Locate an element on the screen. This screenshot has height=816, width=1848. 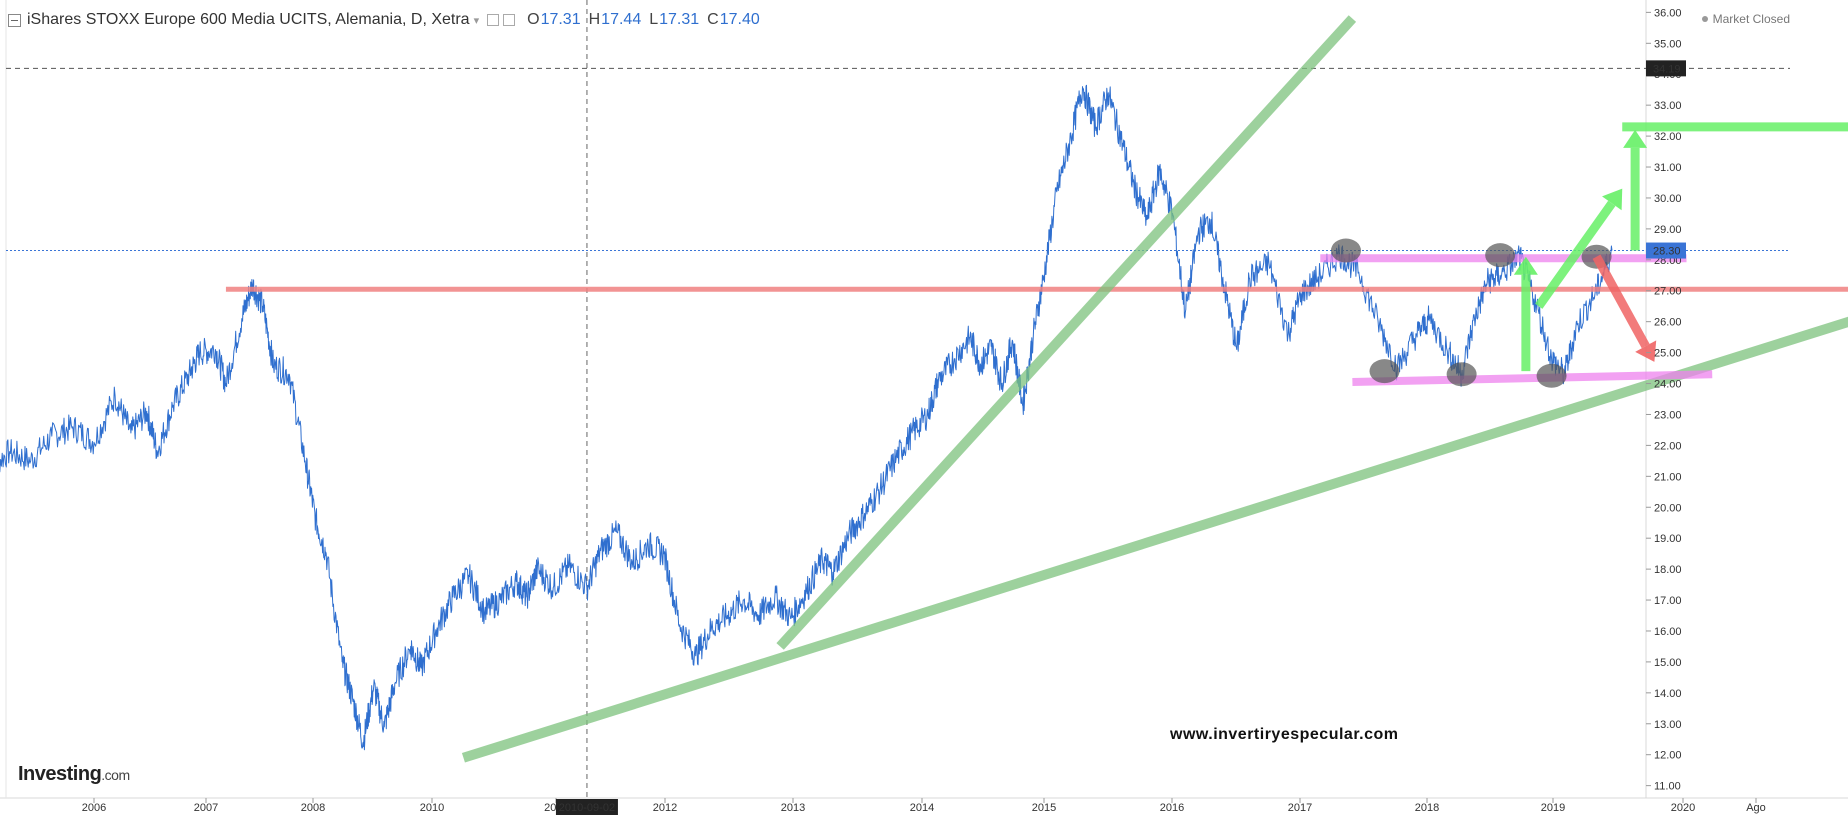
low-value: 17.31 is located at coordinates (679, 19).